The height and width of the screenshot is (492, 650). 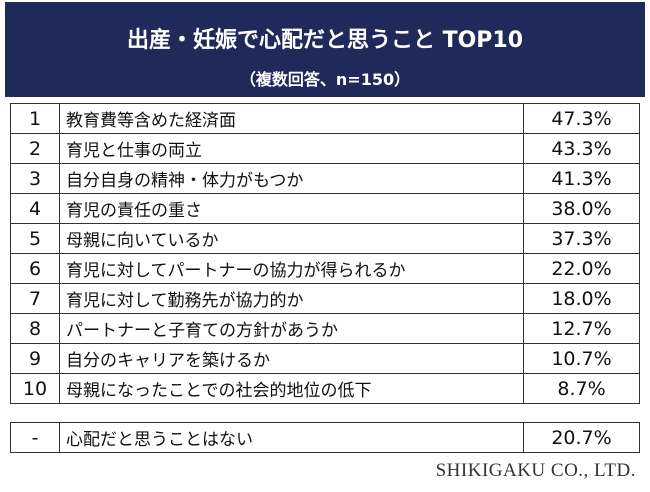 I want to click on subtitle: （複数回答、n=150）, so click(x=325, y=79).